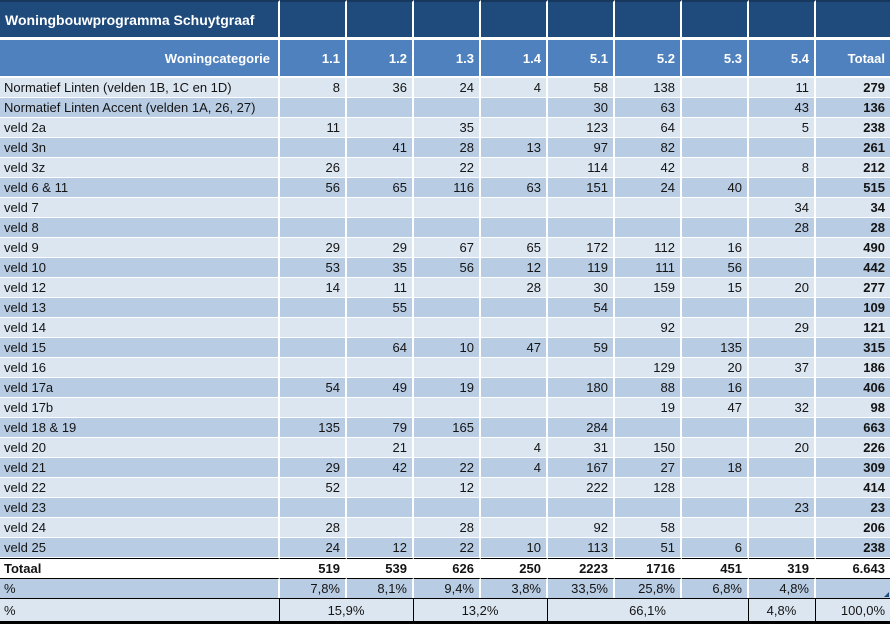  What do you see at coordinates (648, 88) in the screenshot?
I see `cell: 138` at bounding box center [648, 88].